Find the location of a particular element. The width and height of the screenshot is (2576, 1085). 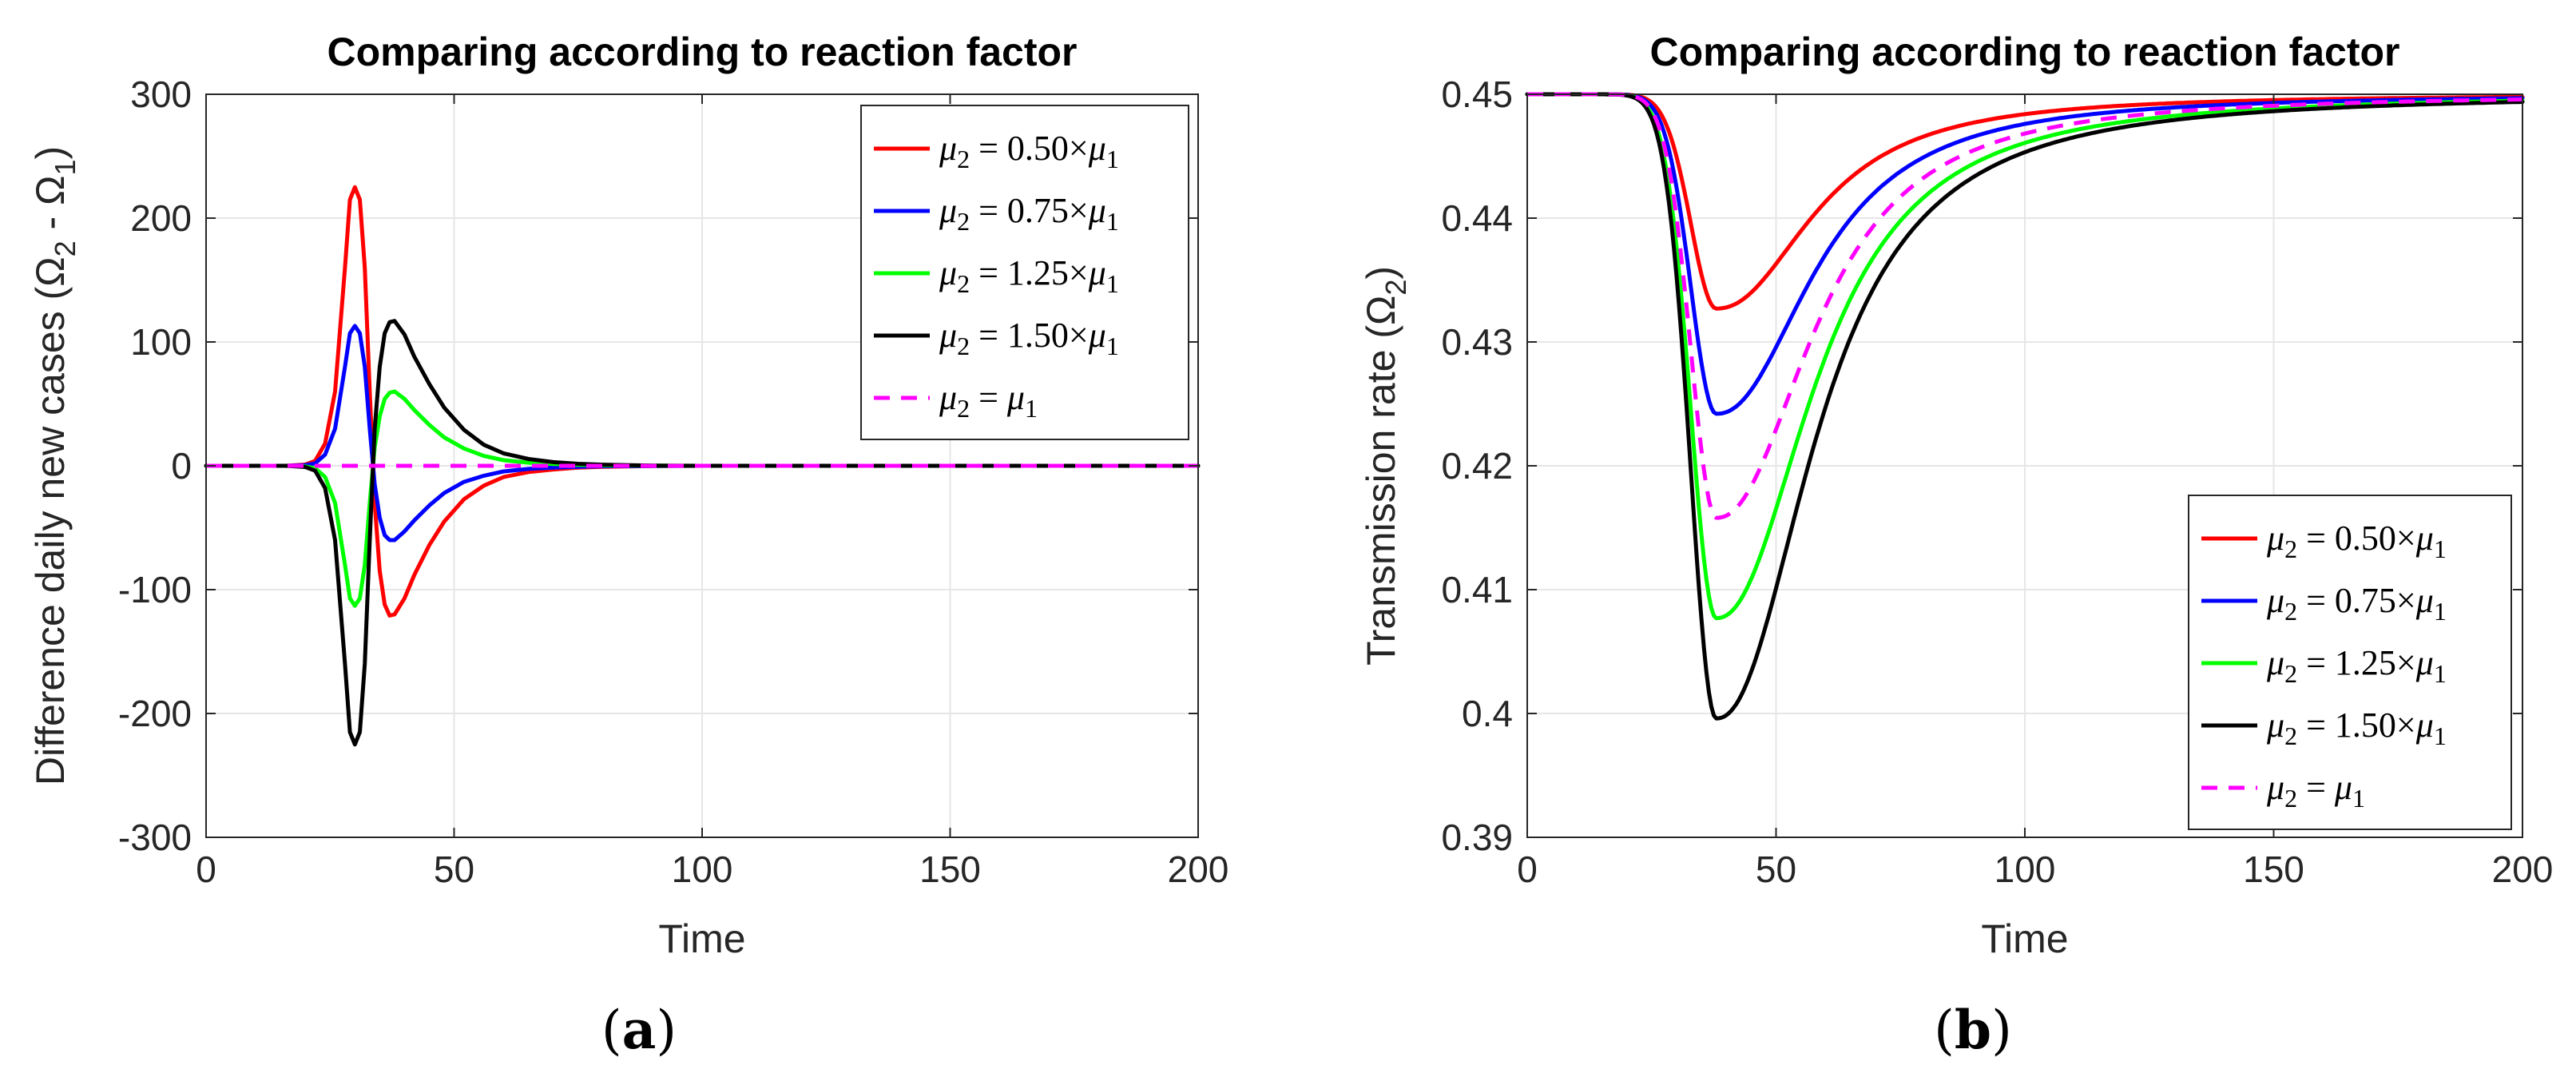

series-line-075-b is located at coordinates (2025, 254).